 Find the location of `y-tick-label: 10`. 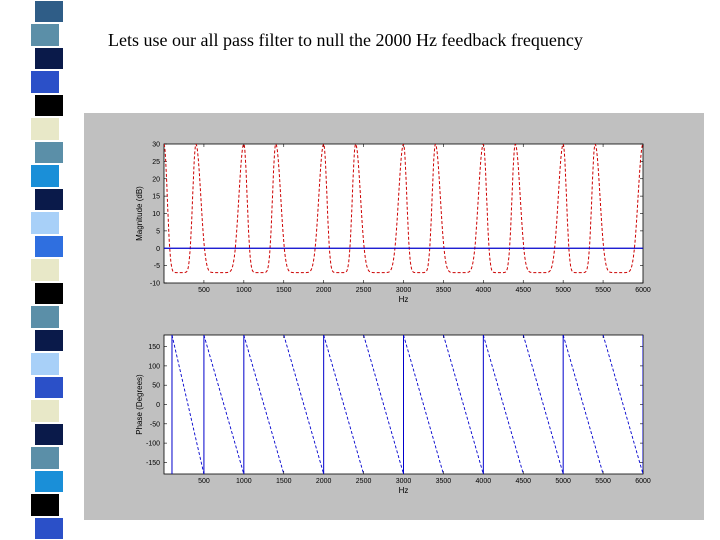

y-tick-label: 10 is located at coordinates (156, 214).